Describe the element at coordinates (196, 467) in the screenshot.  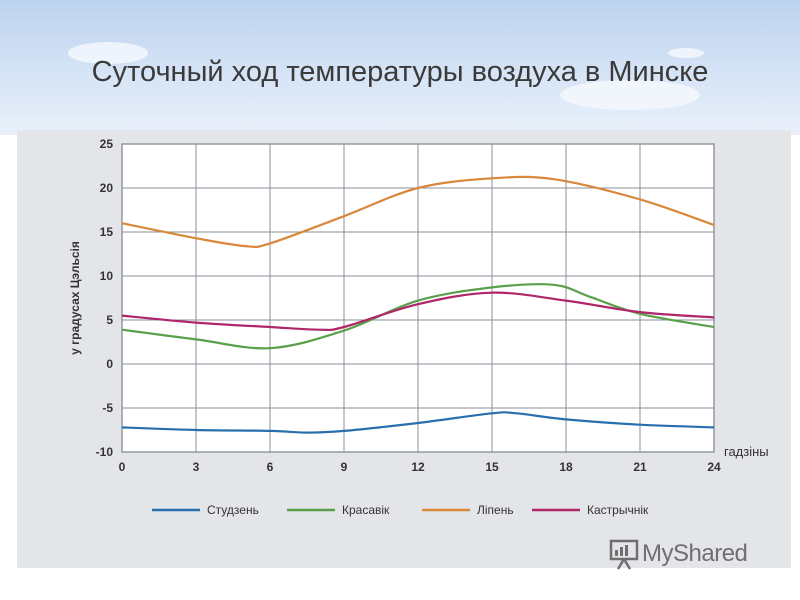
I see `x-tick-label: 3` at that location.